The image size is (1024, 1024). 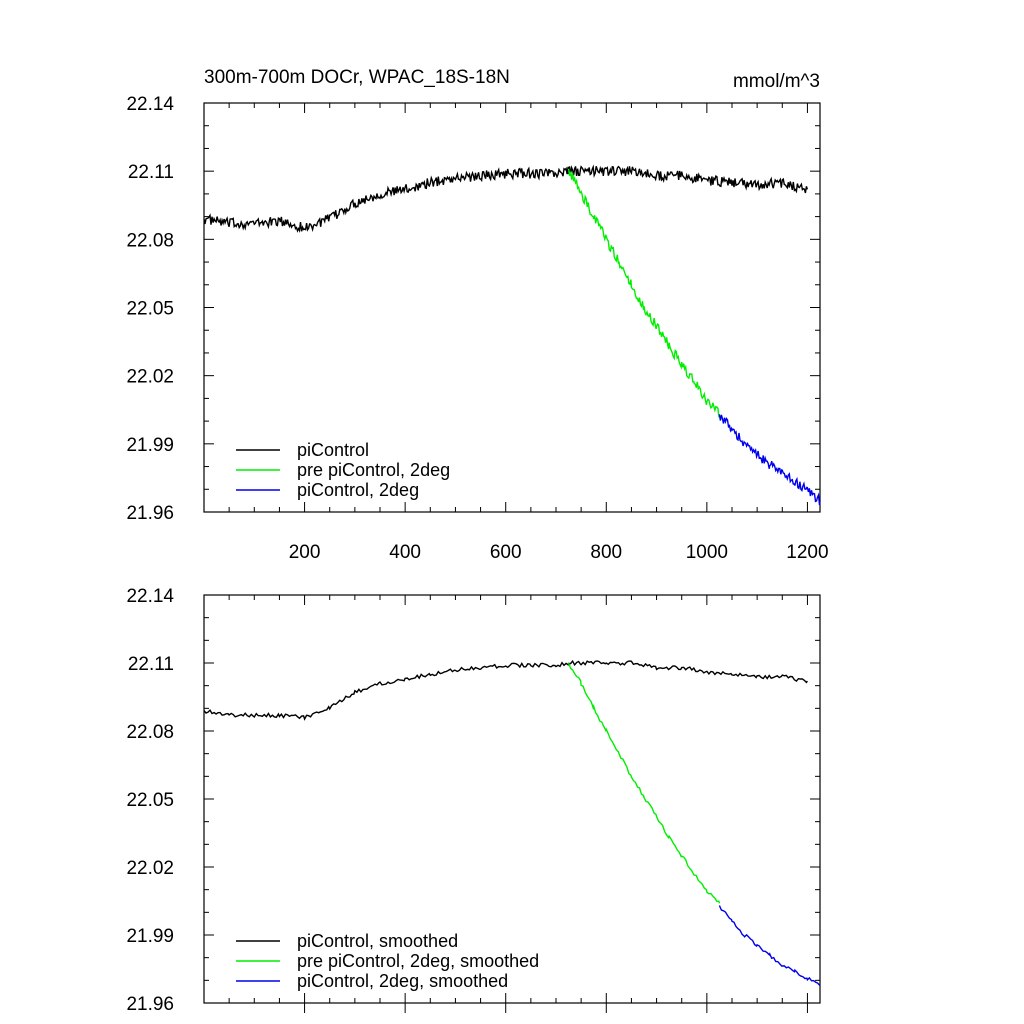 What do you see at coordinates (807, 552) in the screenshot?
I see `x-tick-label: 1200` at bounding box center [807, 552].